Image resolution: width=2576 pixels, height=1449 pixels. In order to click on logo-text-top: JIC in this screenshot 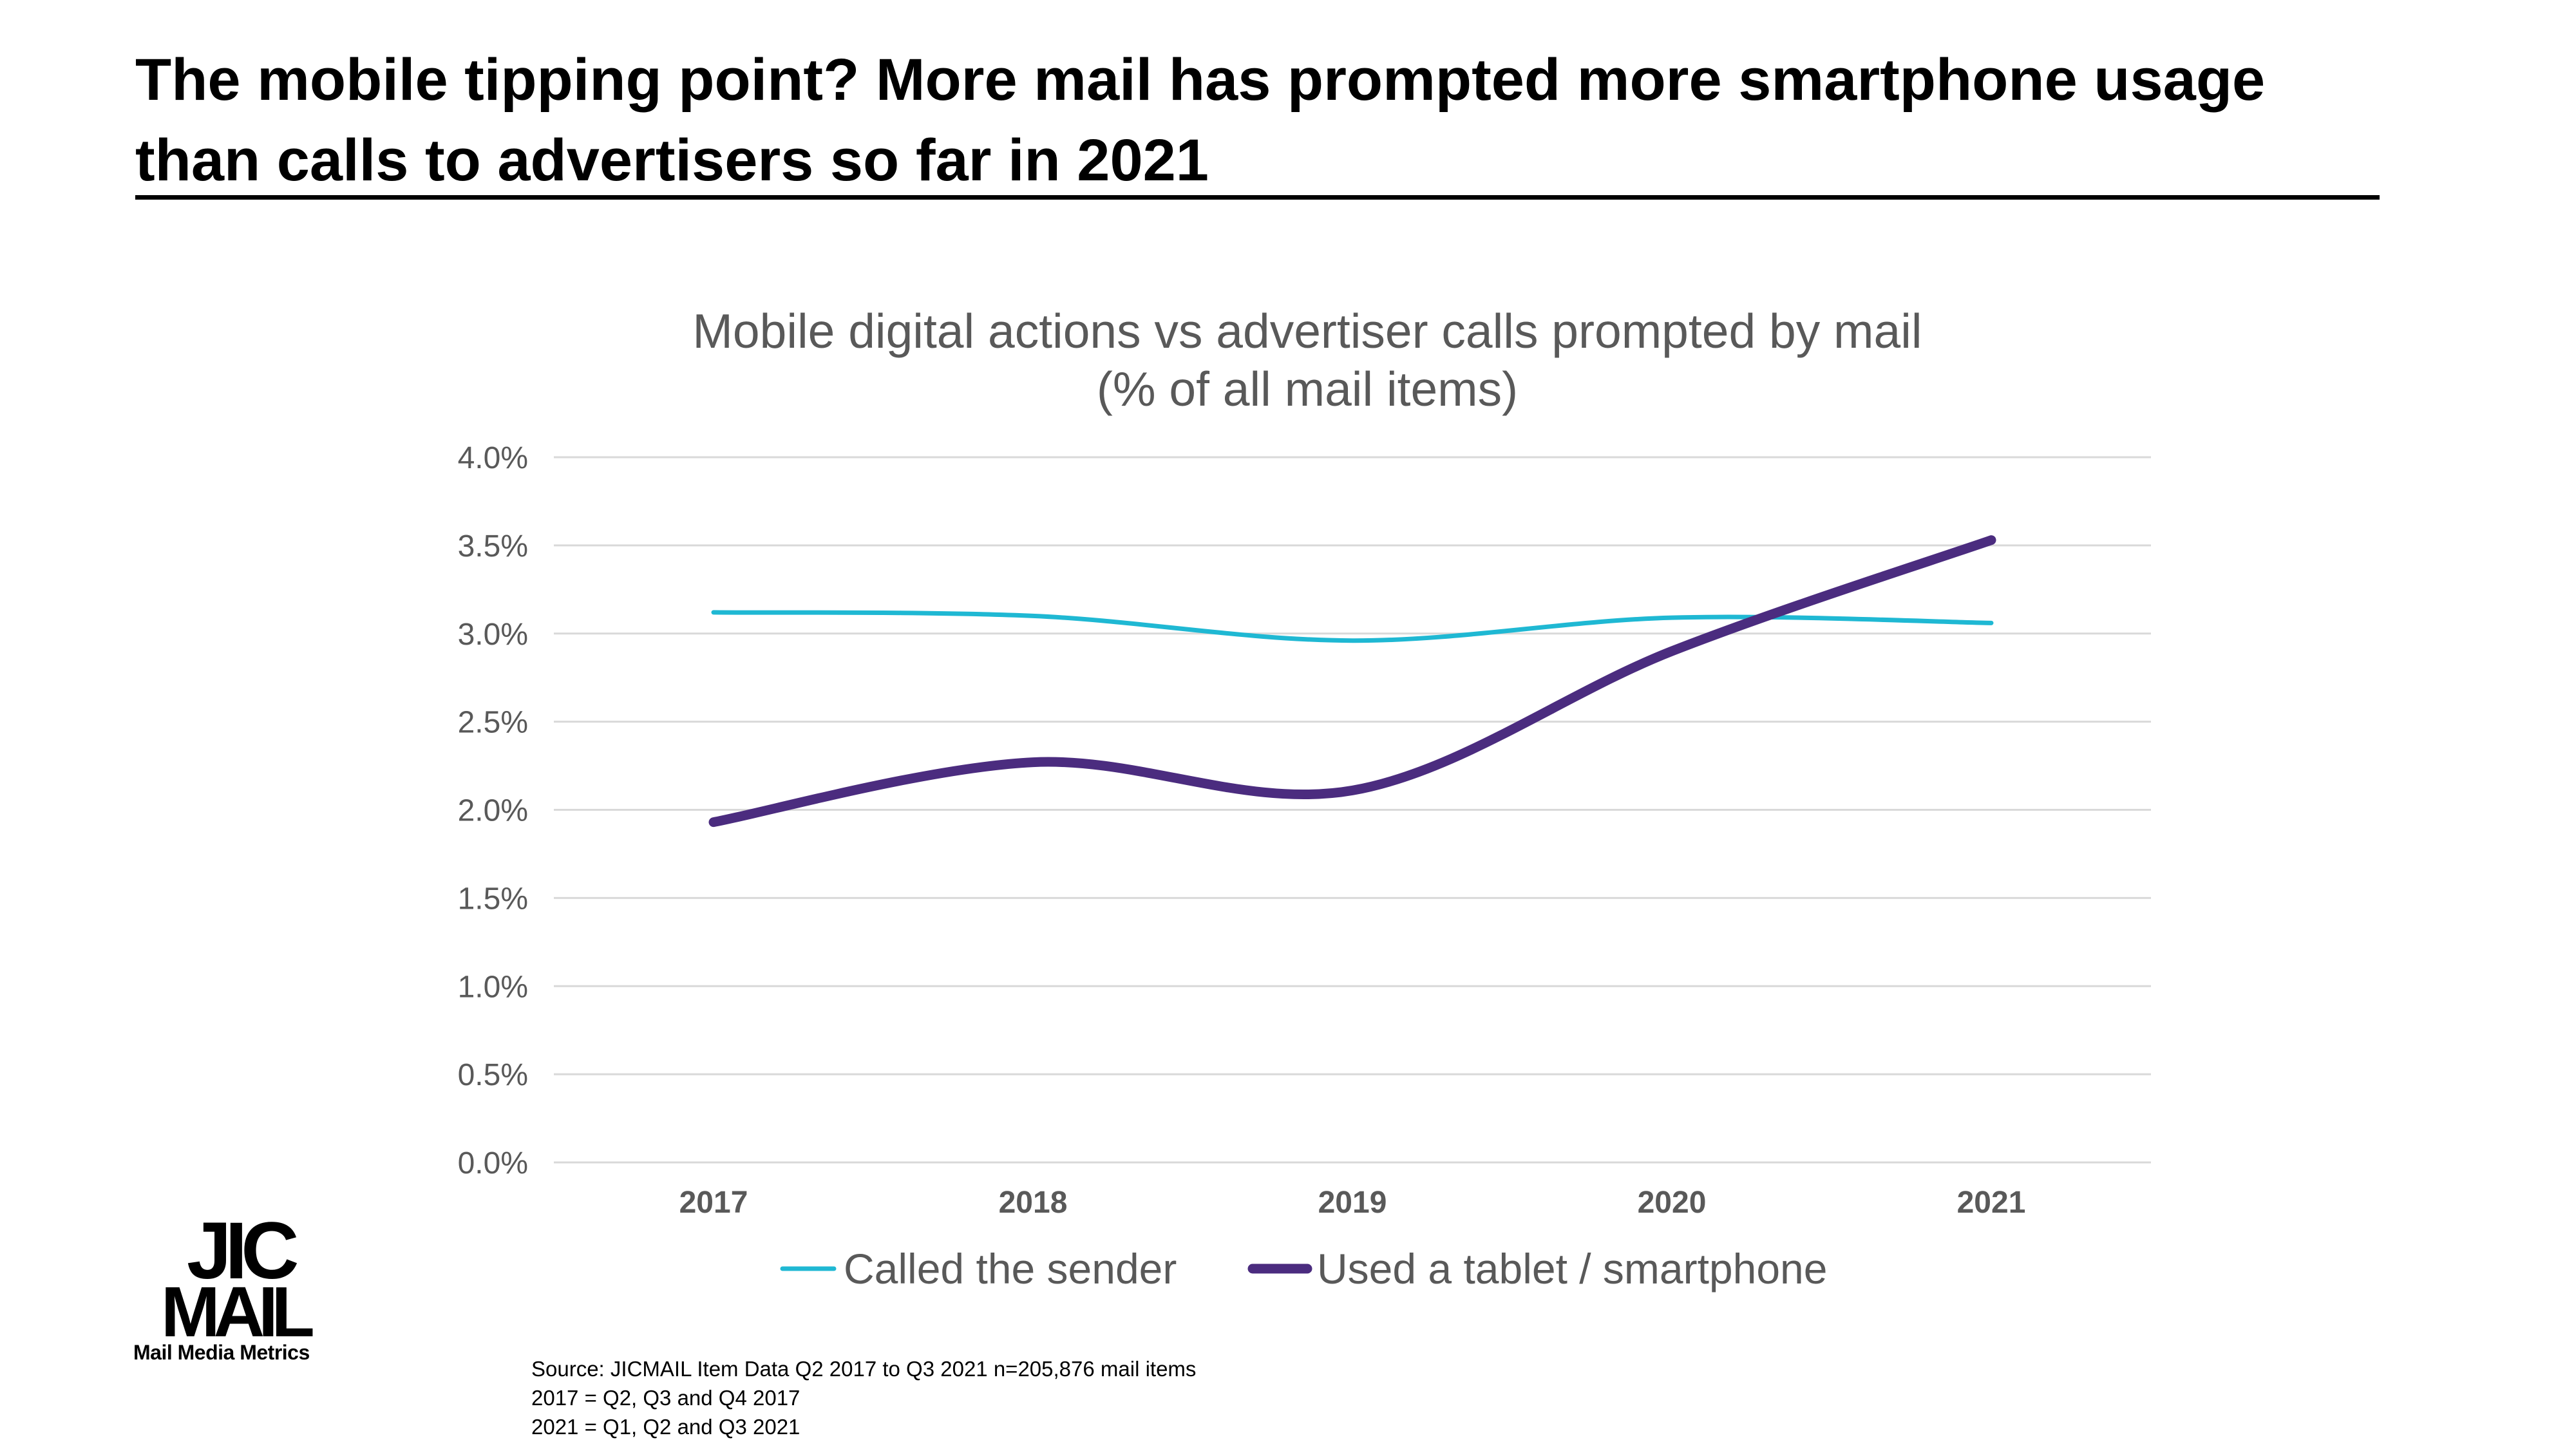, I will do `click(242, 1254)`.